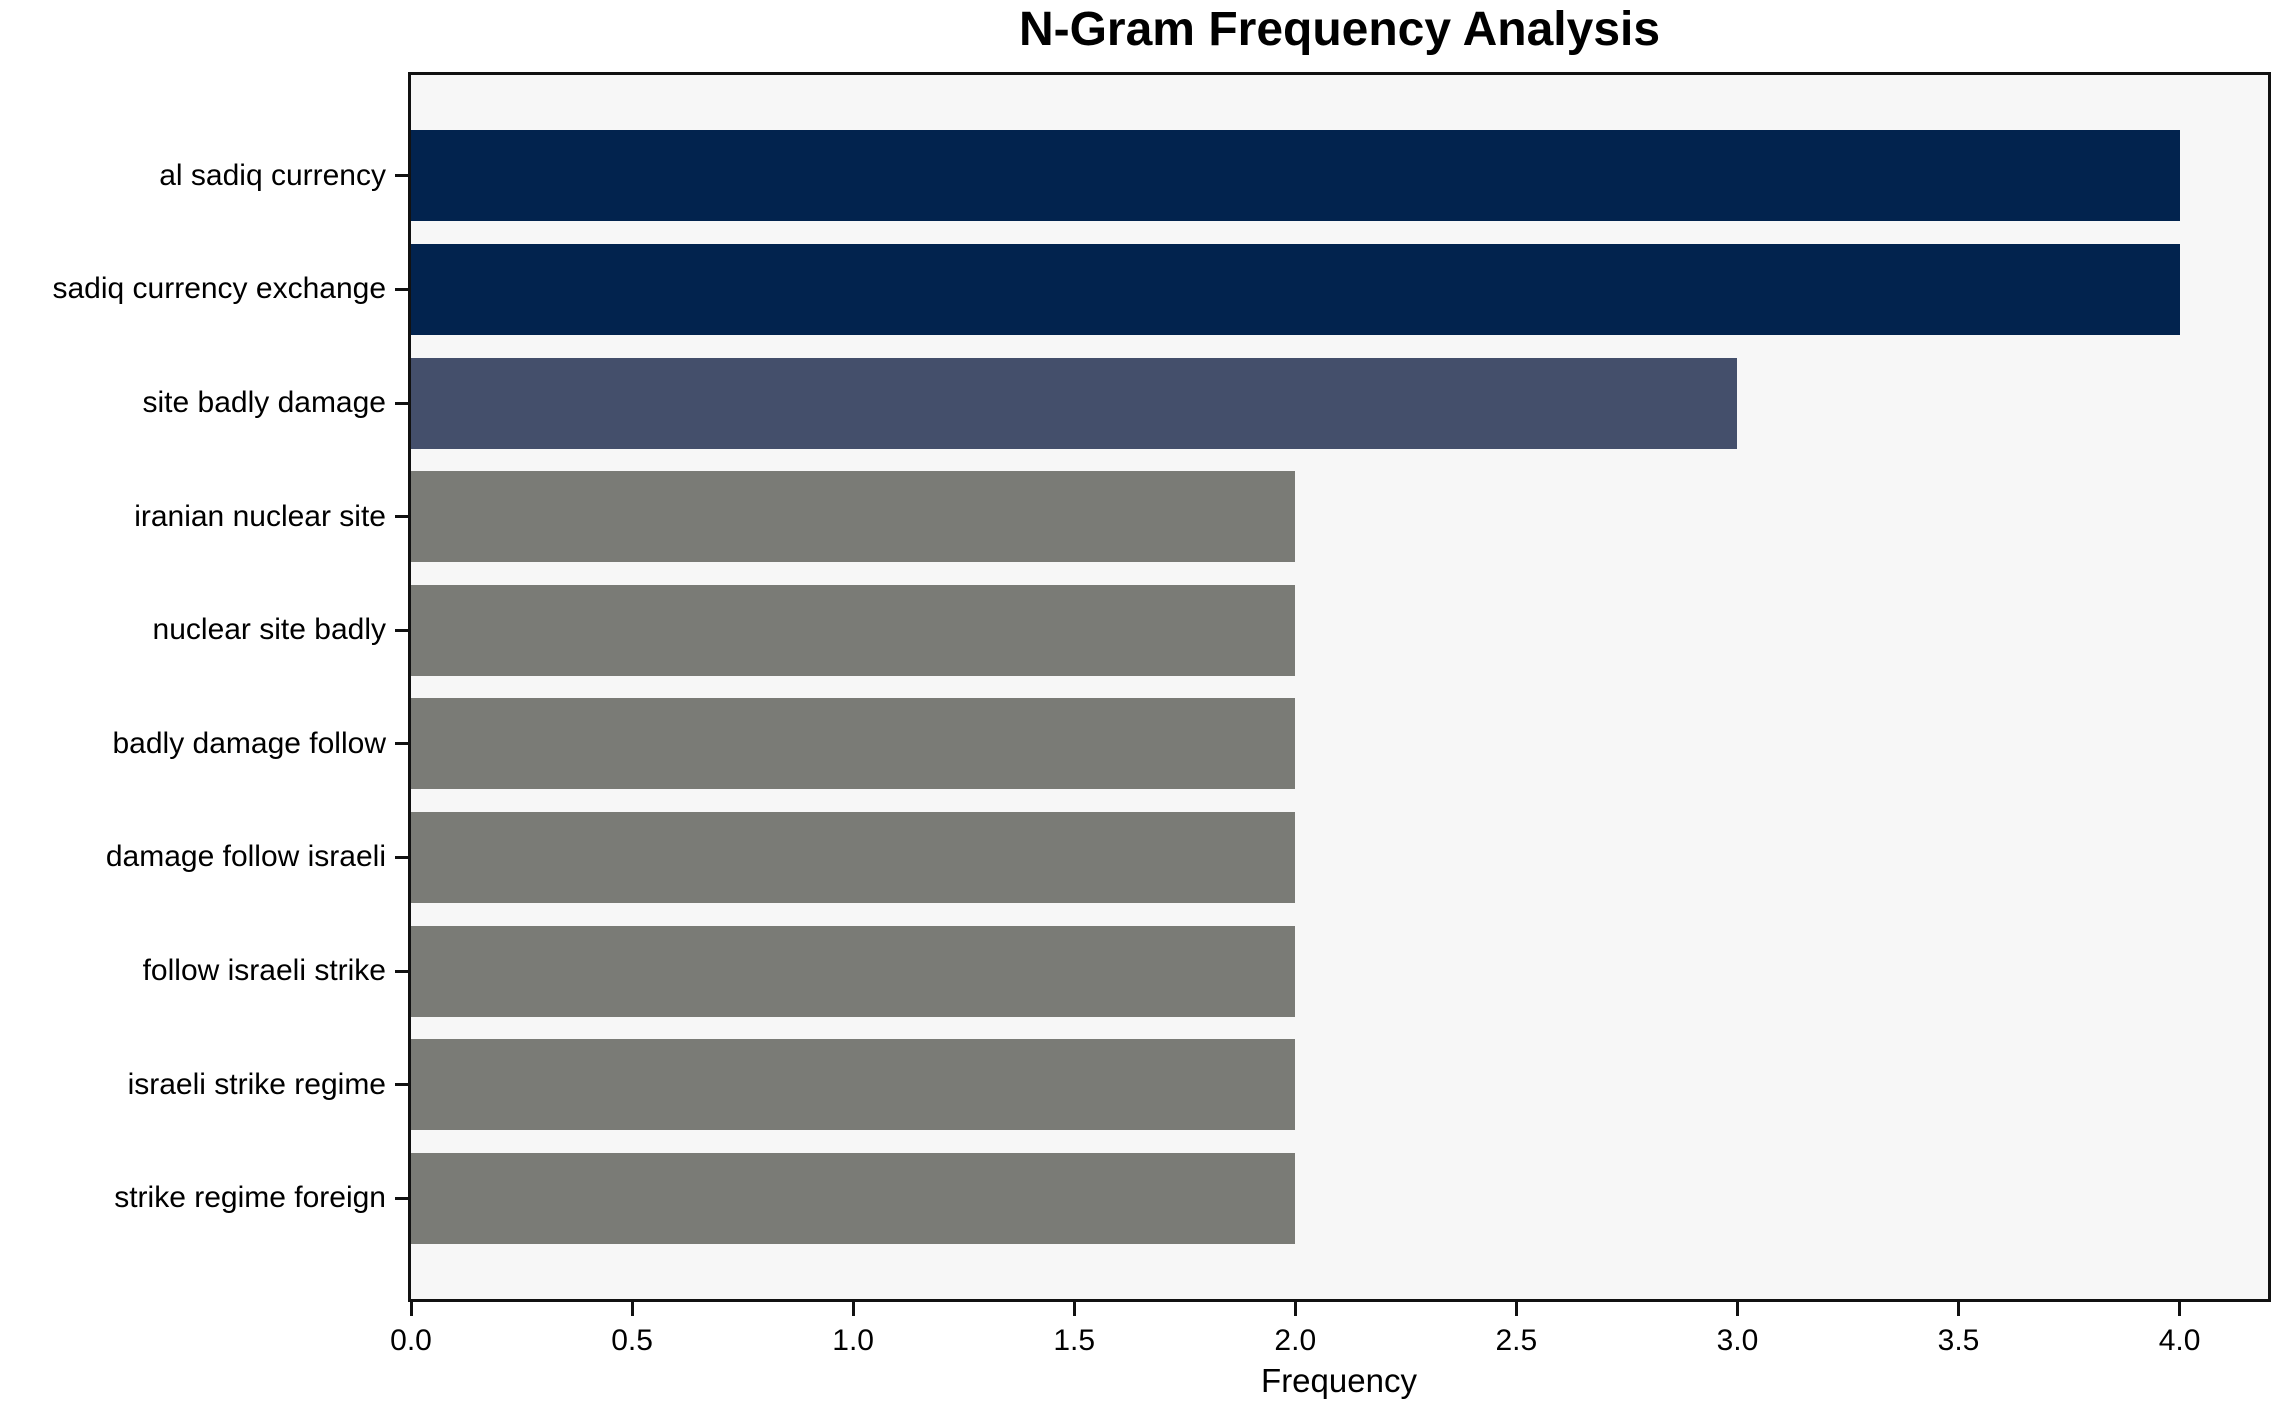 The image size is (2290, 1414). Describe the element at coordinates (264, 970) in the screenshot. I see `y-tick-label: follow israeli strike` at that location.